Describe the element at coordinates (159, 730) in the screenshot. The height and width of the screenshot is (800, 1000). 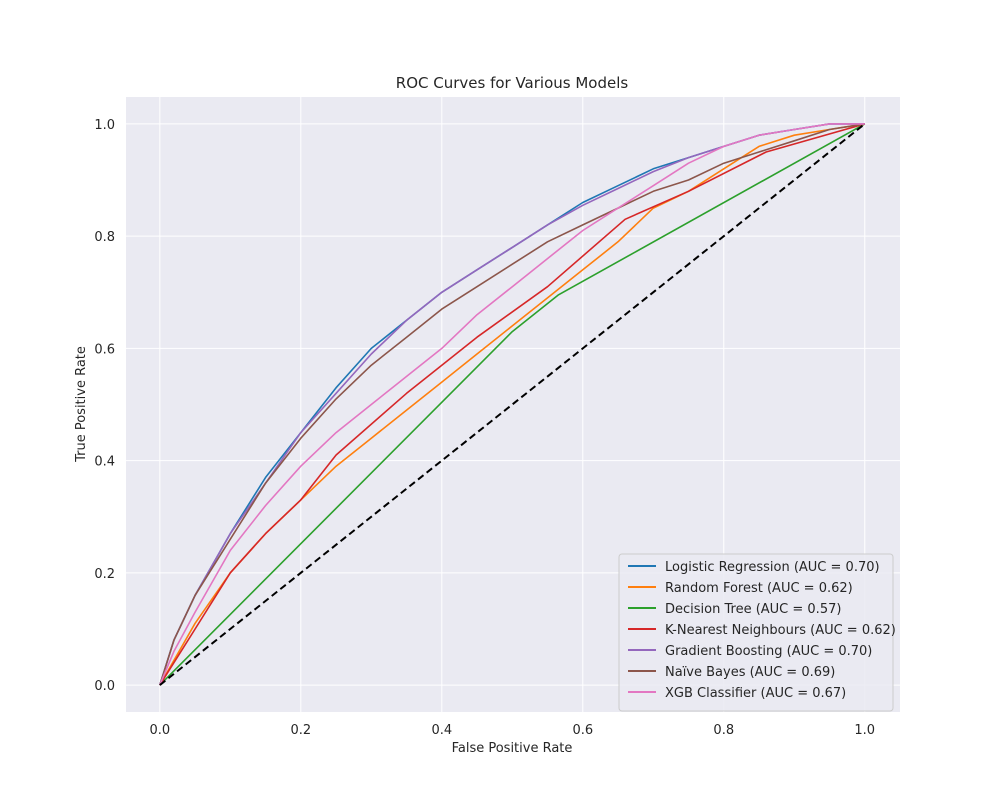
I see `x-tick-label: 0.0` at that location.